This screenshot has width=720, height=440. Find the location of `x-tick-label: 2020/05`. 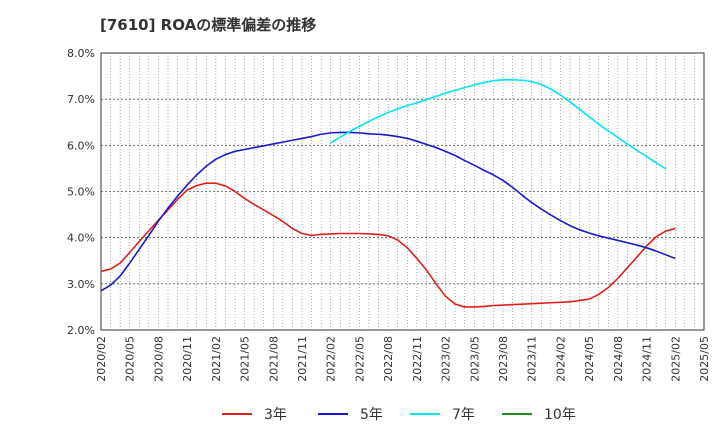

x-tick-label: 2020/05 is located at coordinates (130, 359).